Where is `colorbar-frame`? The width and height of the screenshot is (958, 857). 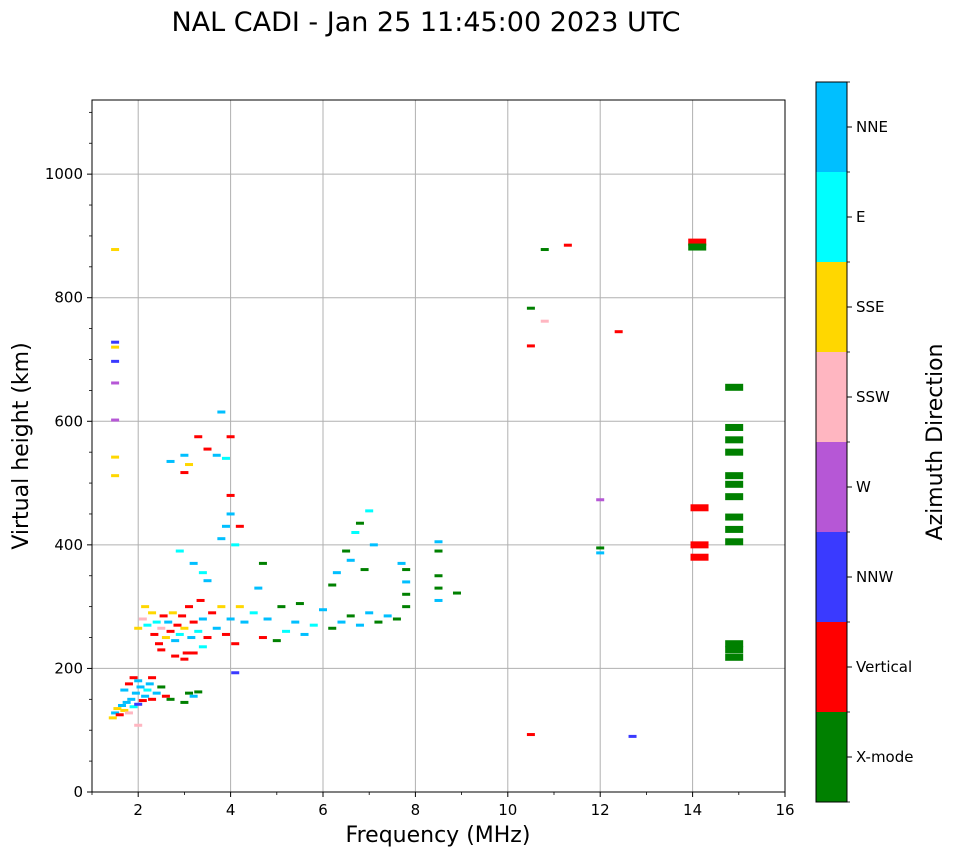 colorbar-frame is located at coordinates (831, 442).